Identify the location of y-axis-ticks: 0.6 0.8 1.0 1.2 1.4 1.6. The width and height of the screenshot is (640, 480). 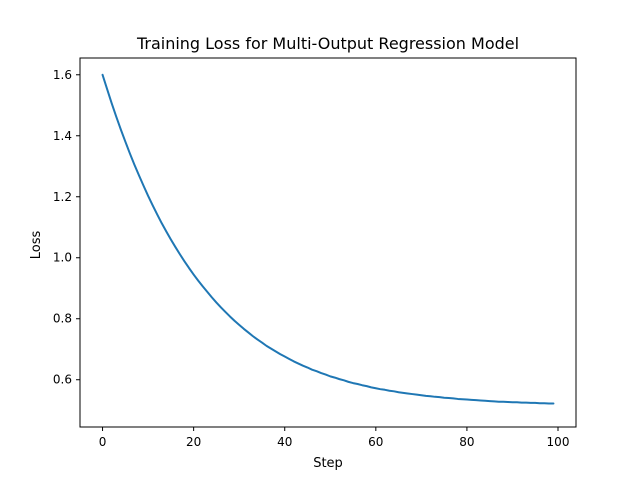
(66, 227).